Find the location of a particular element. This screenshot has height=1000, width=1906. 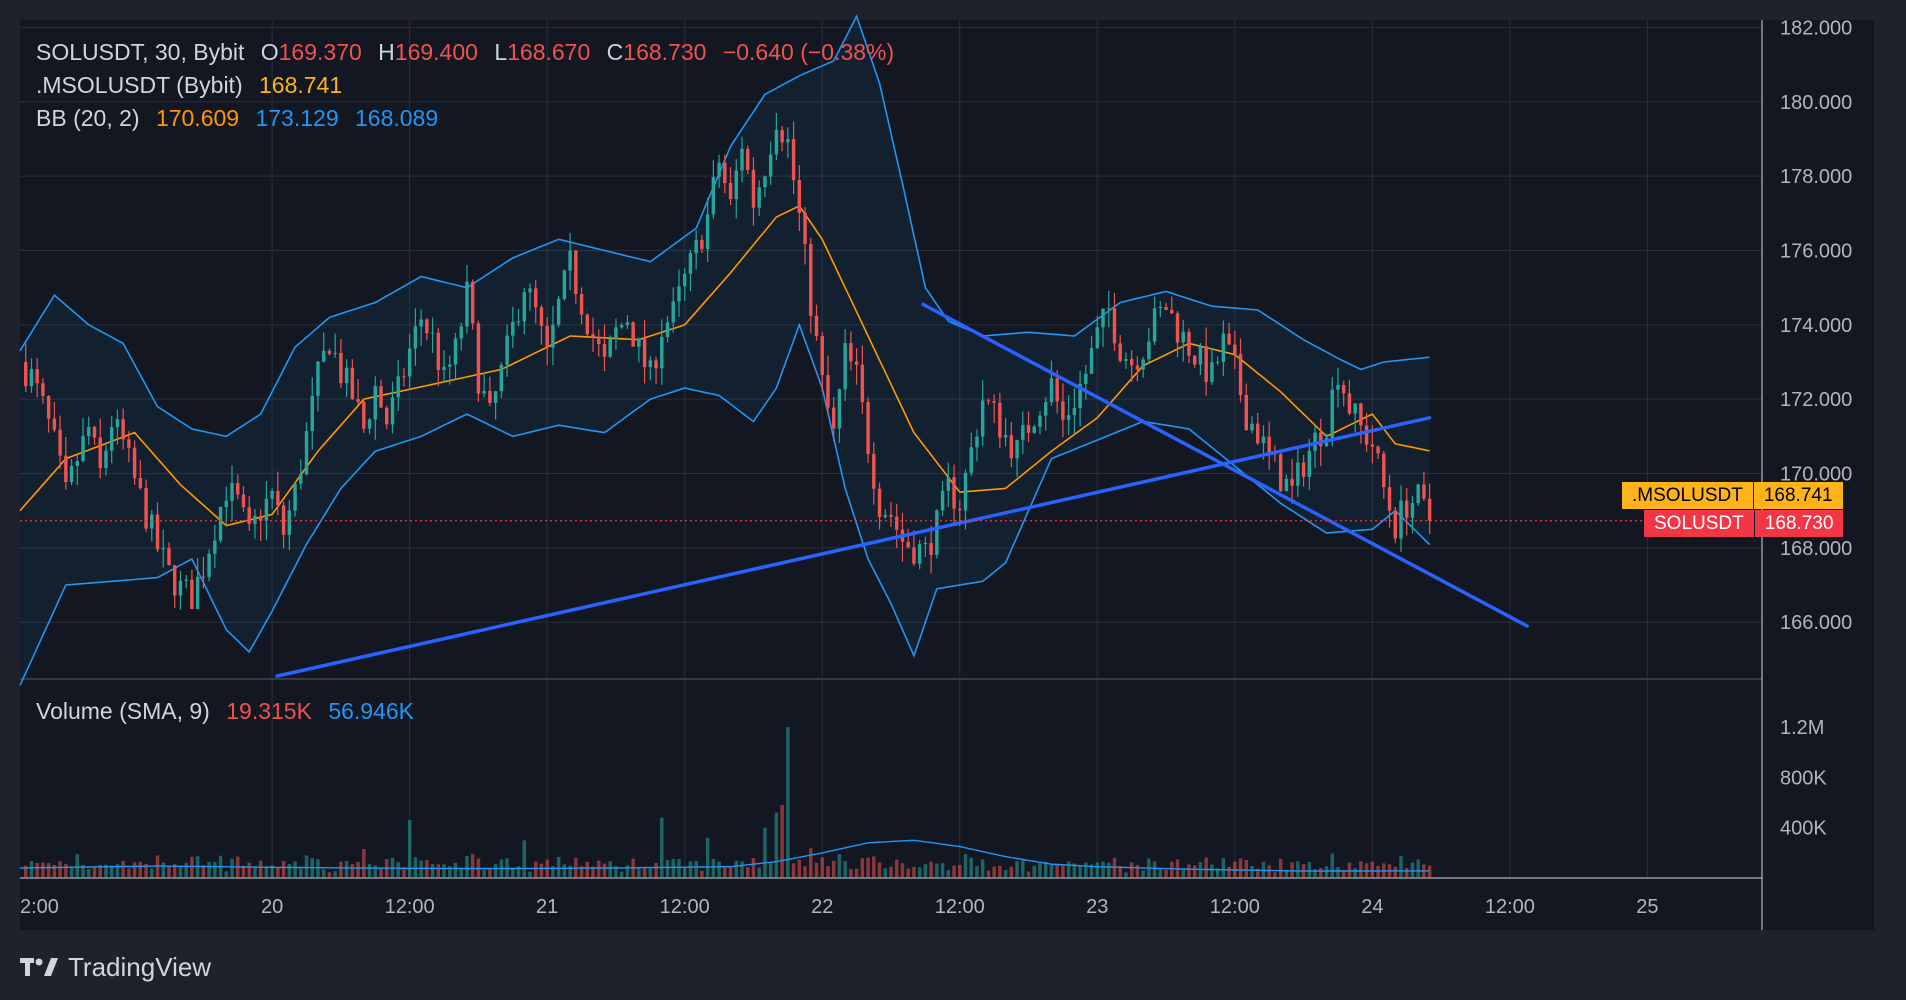

time-tick-label: 2:00 is located at coordinates (39, 907).